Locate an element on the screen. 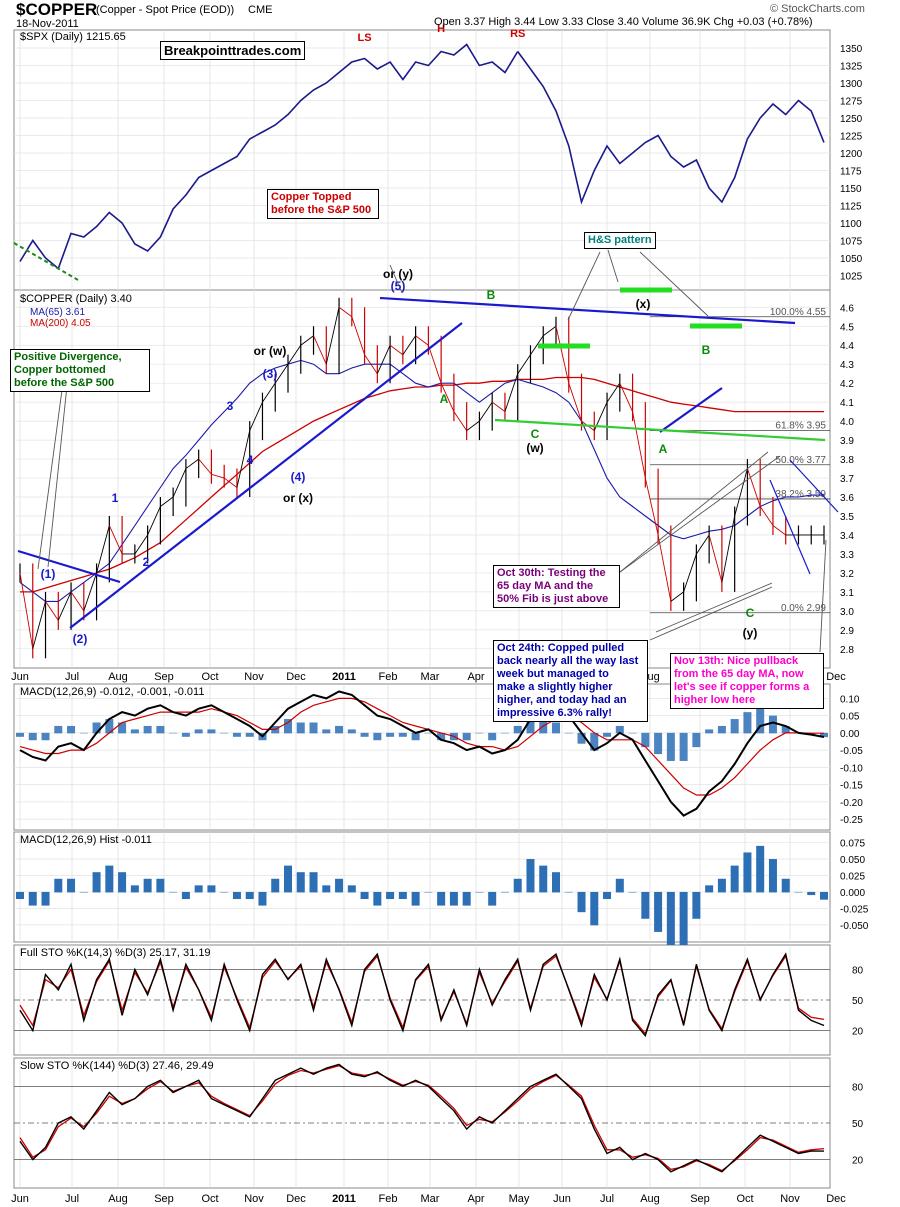  chart-exchange: CME is located at coordinates (260, 10).